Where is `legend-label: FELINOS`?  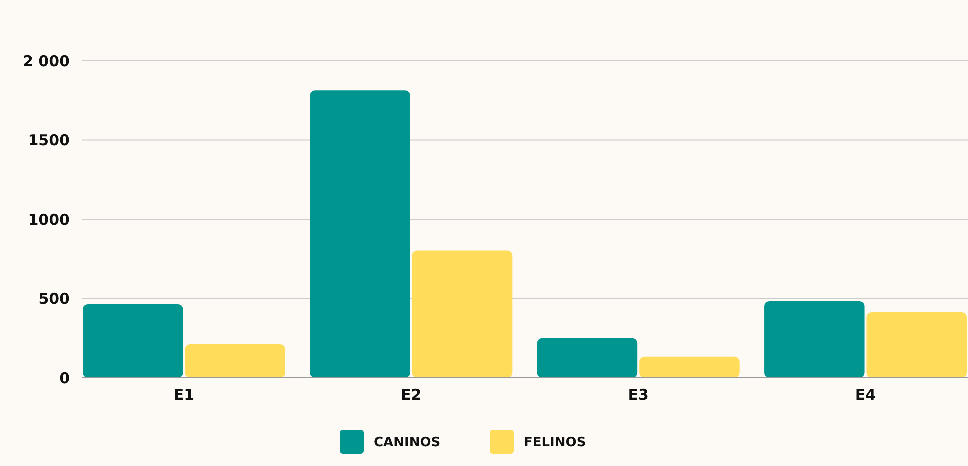
legend-label: FELINOS is located at coordinates (555, 443).